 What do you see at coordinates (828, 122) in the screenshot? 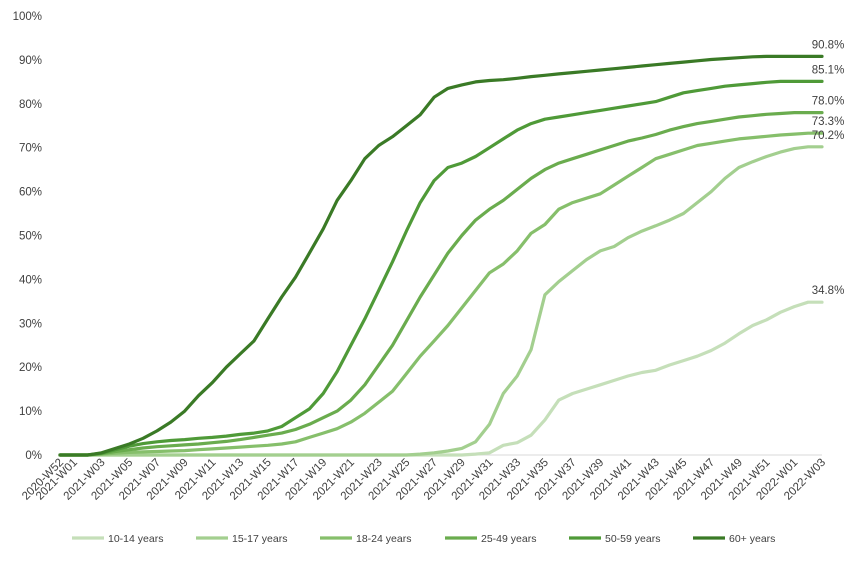
I see `data-label-end: 73.3%` at bounding box center [828, 122].